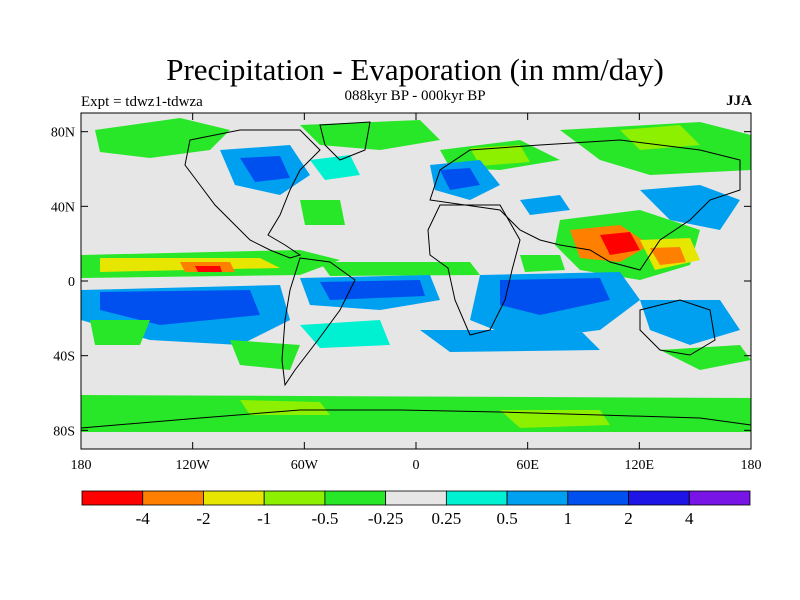  Describe the element at coordinates (739, 101) in the screenshot. I see `season-label: JJA` at that location.